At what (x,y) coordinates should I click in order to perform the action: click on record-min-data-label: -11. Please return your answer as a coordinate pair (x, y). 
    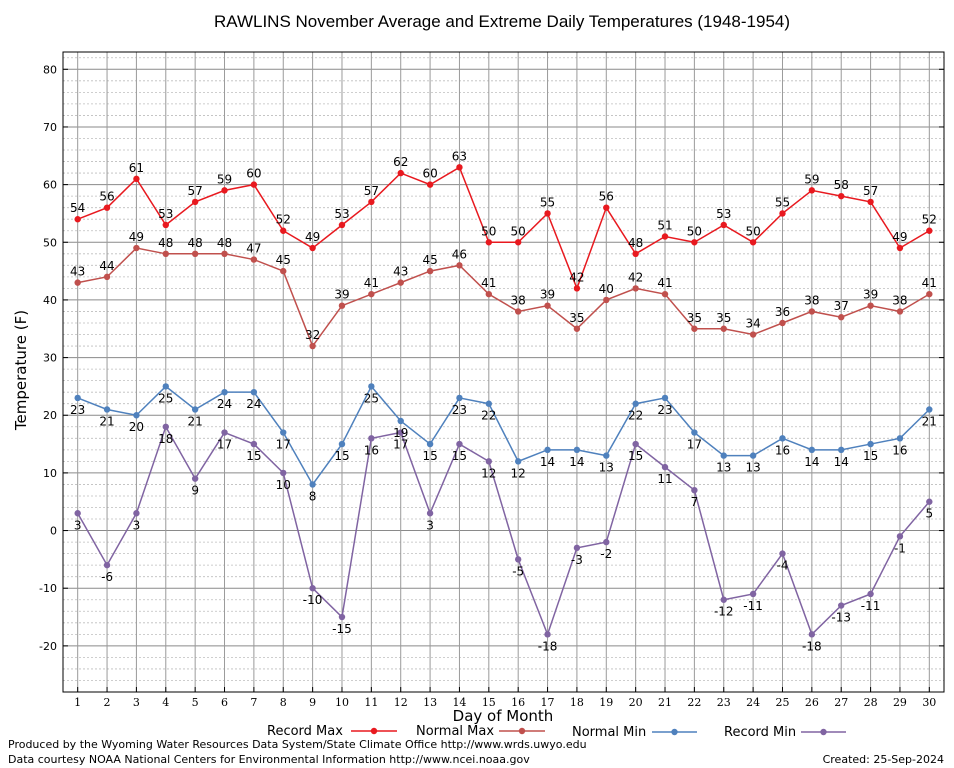
    Looking at the image, I should click on (753, 606).